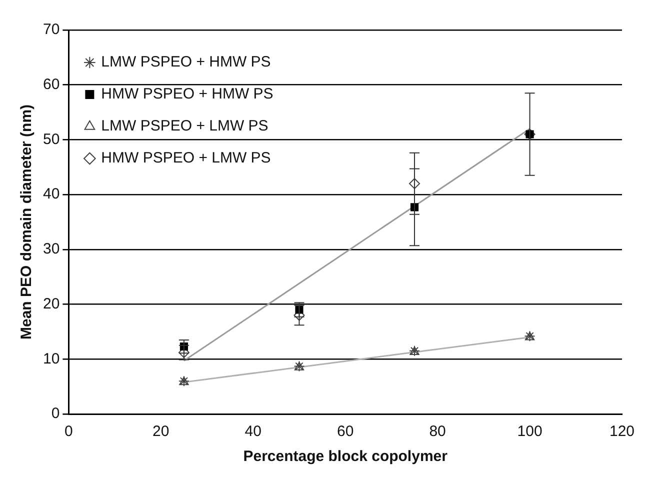 The image size is (660, 482). Describe the element at coordinates (51, 303) in the screenshot. I see `y-tick-label: 20` at that location.